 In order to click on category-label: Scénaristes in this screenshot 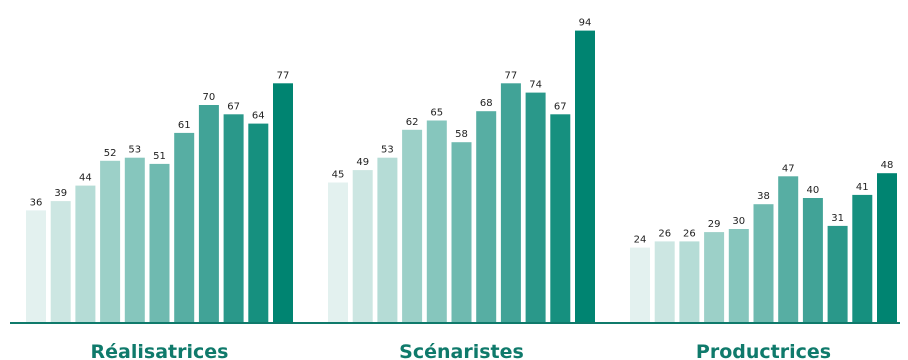, I will do `click(461, 350)`.